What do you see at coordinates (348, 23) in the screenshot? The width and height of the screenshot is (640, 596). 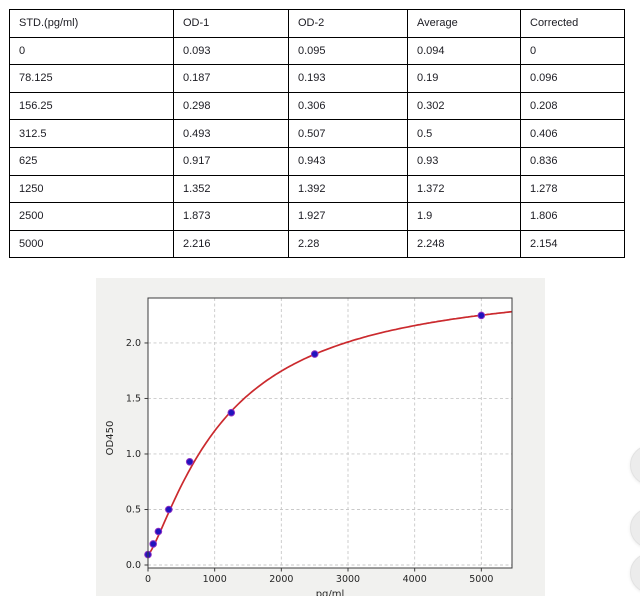 I see `column-header: OD-2` at bounding box center [348, 23].